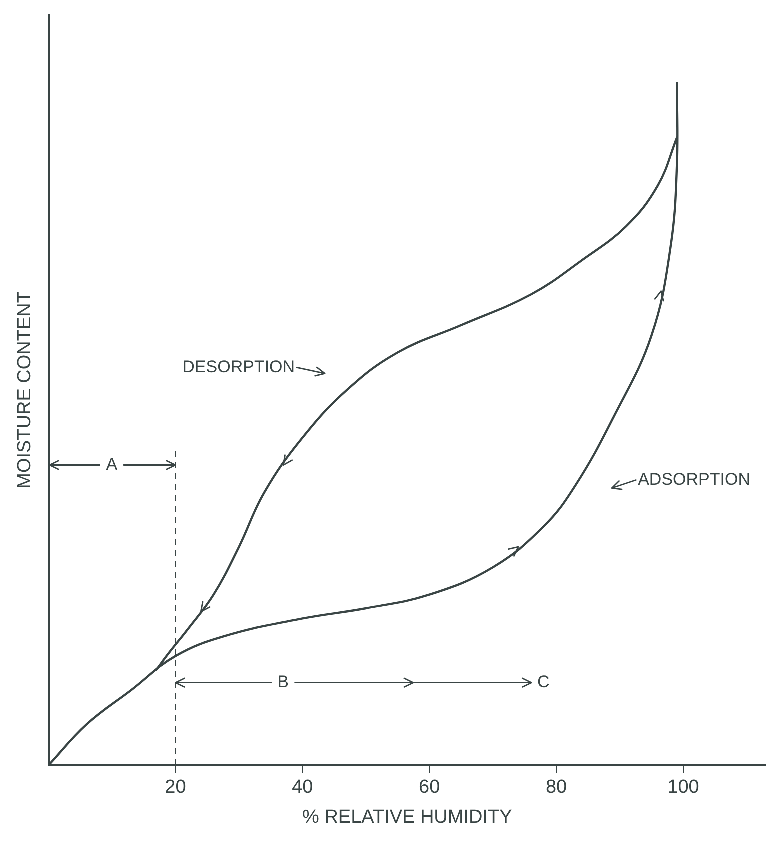 This screenshot has height=843, width=776. Describe the element at coordinates (175, 787) in the screenshot. I see `x-tick-label: 20` at that location.